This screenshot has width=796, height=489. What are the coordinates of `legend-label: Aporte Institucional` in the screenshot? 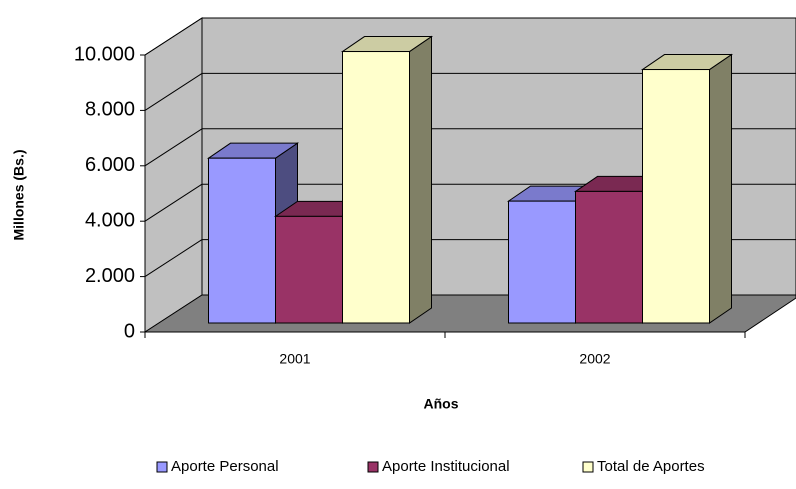 It's located at (446, 466).